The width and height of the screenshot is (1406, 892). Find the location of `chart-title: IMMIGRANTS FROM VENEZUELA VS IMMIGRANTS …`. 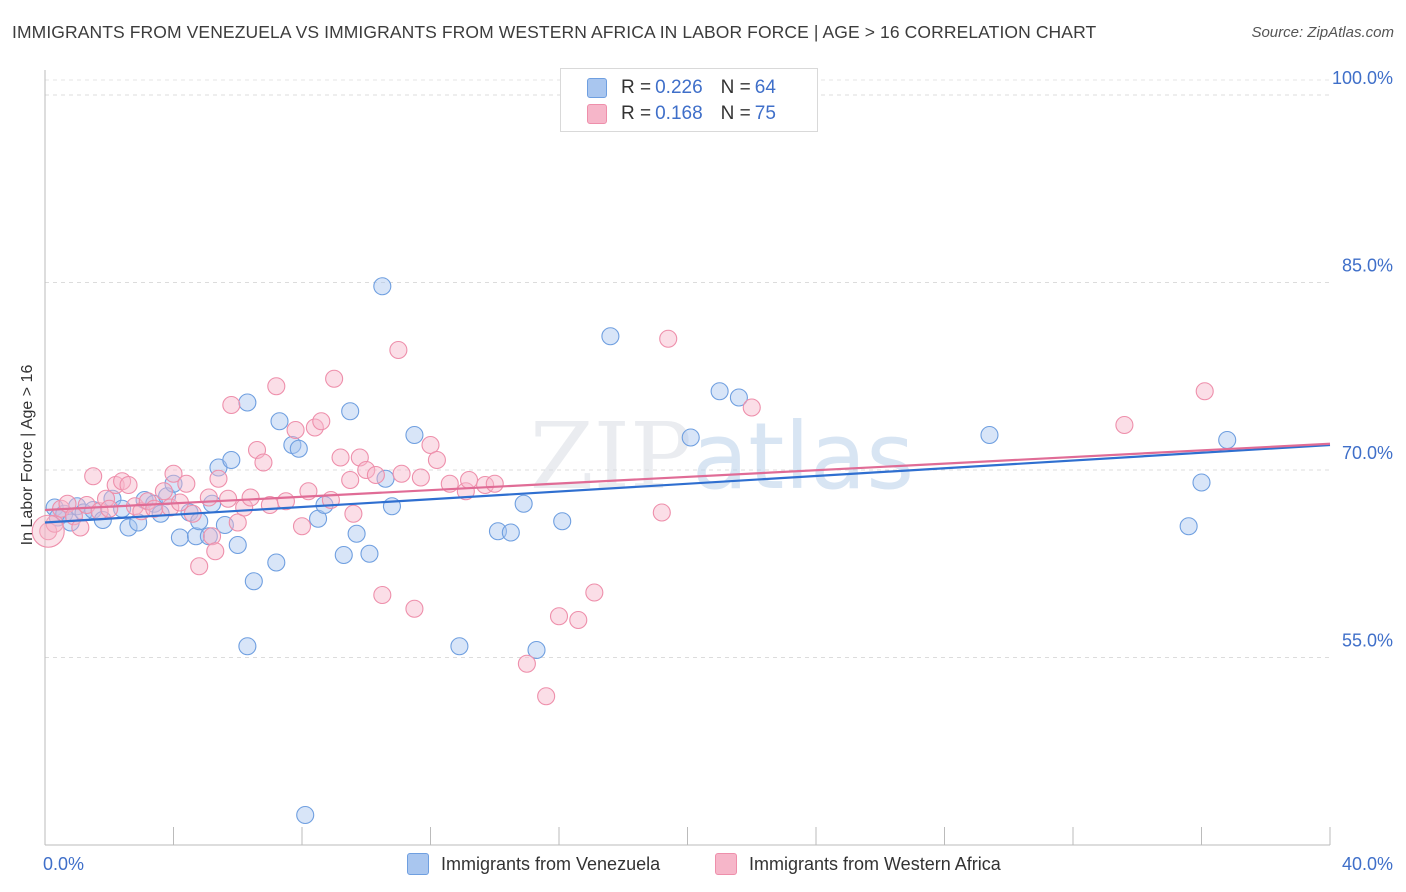

chart-title: IMMIGRANTS FROM VENEZUELA VS IMMIGRANTS … is located at coordinates (554, 32).